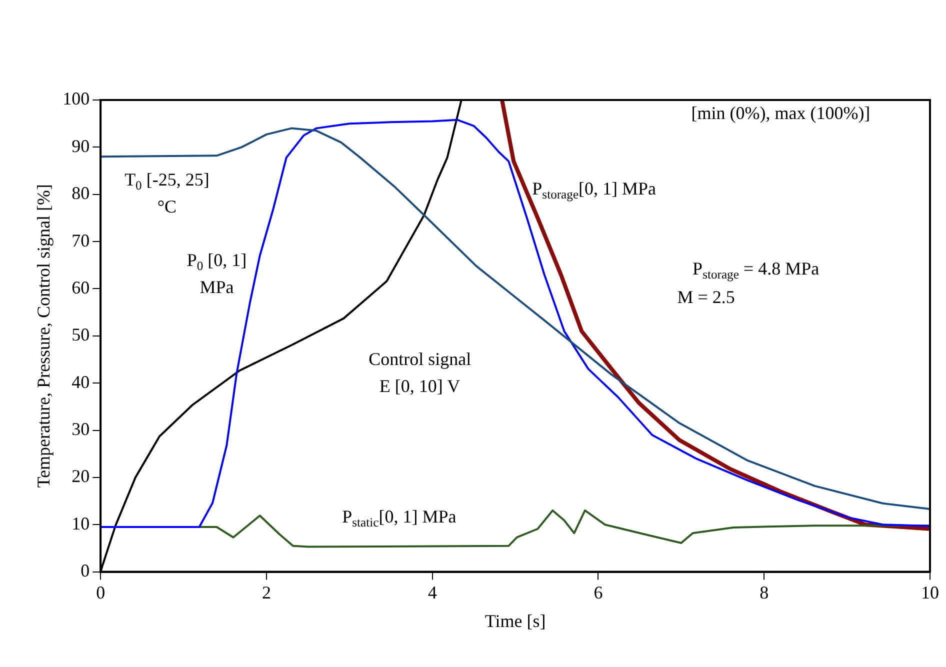 The image size is (946, 667). What do you see at coordinates (81, 240) in the screenshot?
I see `y-tick-label: 70` at bounding box center [81, 240].